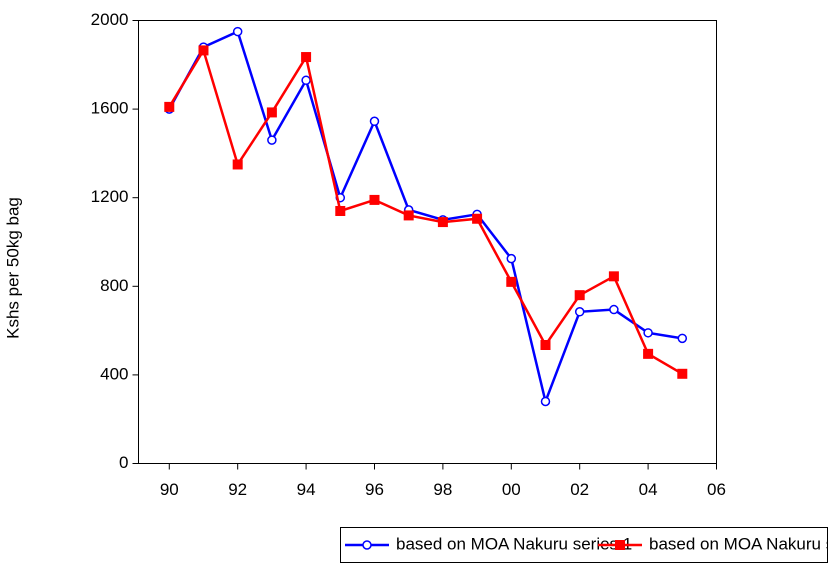 The image size is (828, 563). Describe the element at coordinates (511, 489) in the screenshot. I see `x-tick-label: 00` at that location.